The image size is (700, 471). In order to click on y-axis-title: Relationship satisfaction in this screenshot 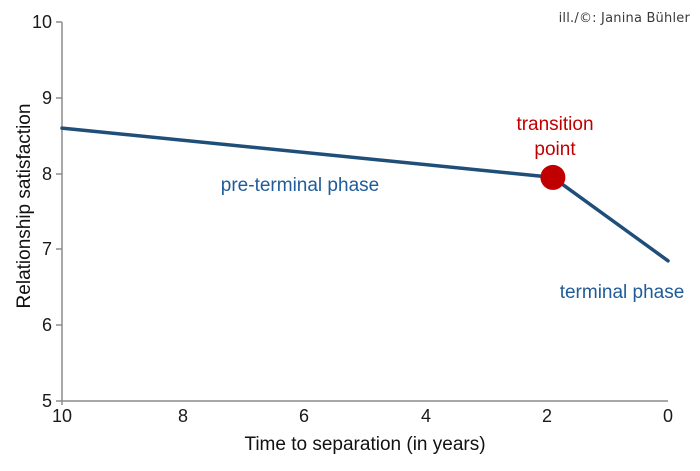, I will do `click(24, 206)`.